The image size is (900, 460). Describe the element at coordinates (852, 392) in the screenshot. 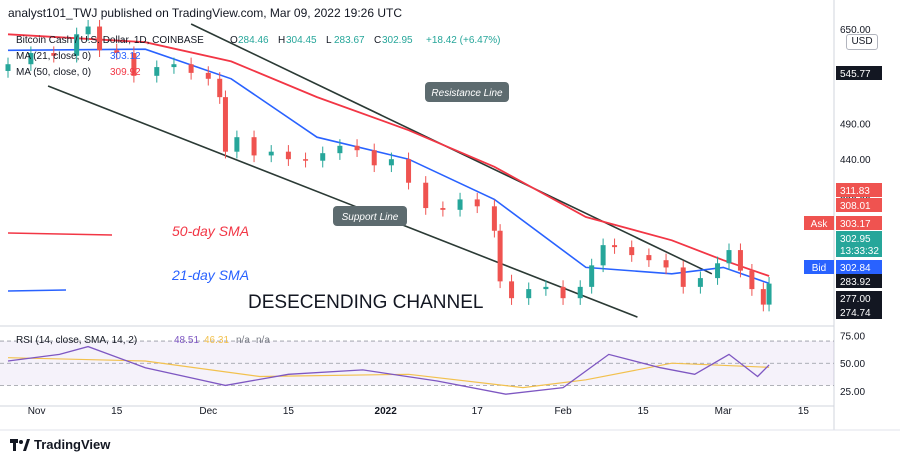

I see `rsi-tick-label: 25.00` at that location.